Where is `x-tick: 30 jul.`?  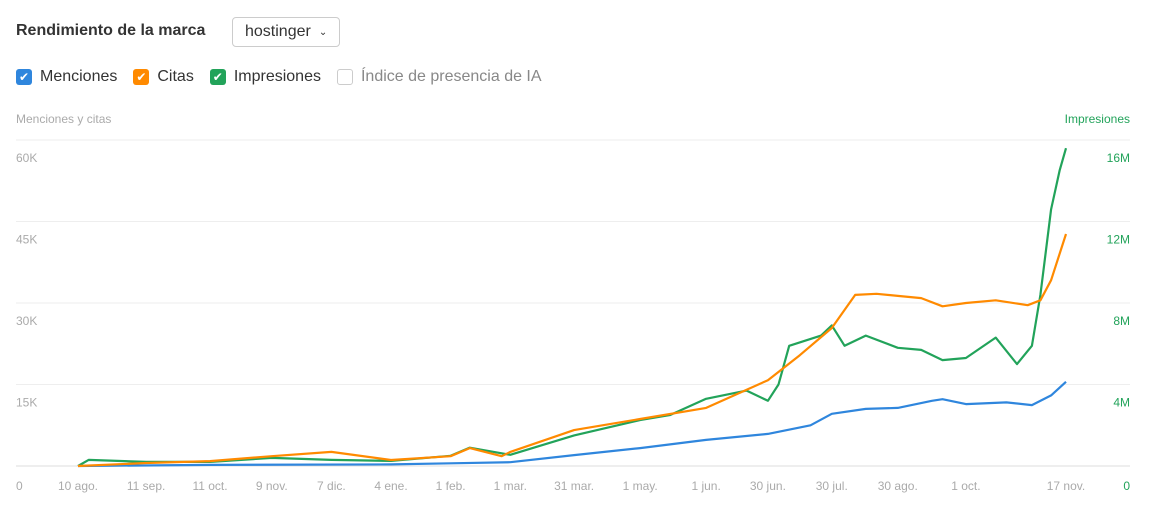
x-tick: 30 jul. is located at coordinates (832, 486).